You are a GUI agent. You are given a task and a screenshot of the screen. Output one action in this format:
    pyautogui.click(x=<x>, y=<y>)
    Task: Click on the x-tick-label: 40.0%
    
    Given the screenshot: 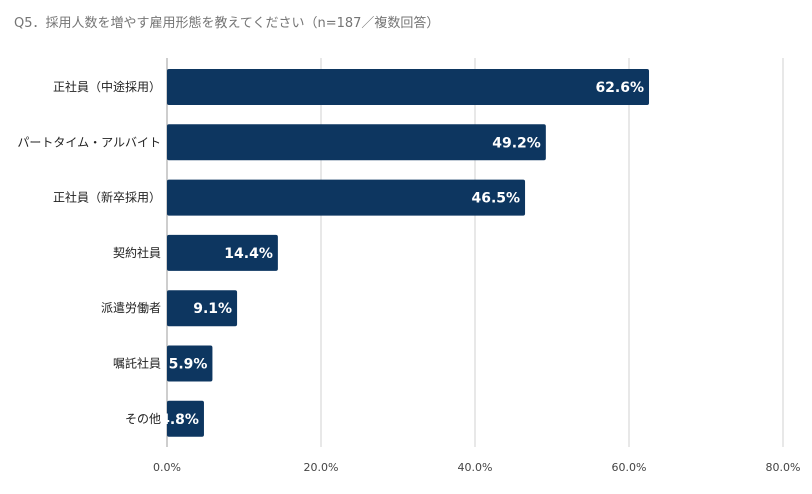 What is the action you would take?
    pyautogui.click(x=475, y=467)
    